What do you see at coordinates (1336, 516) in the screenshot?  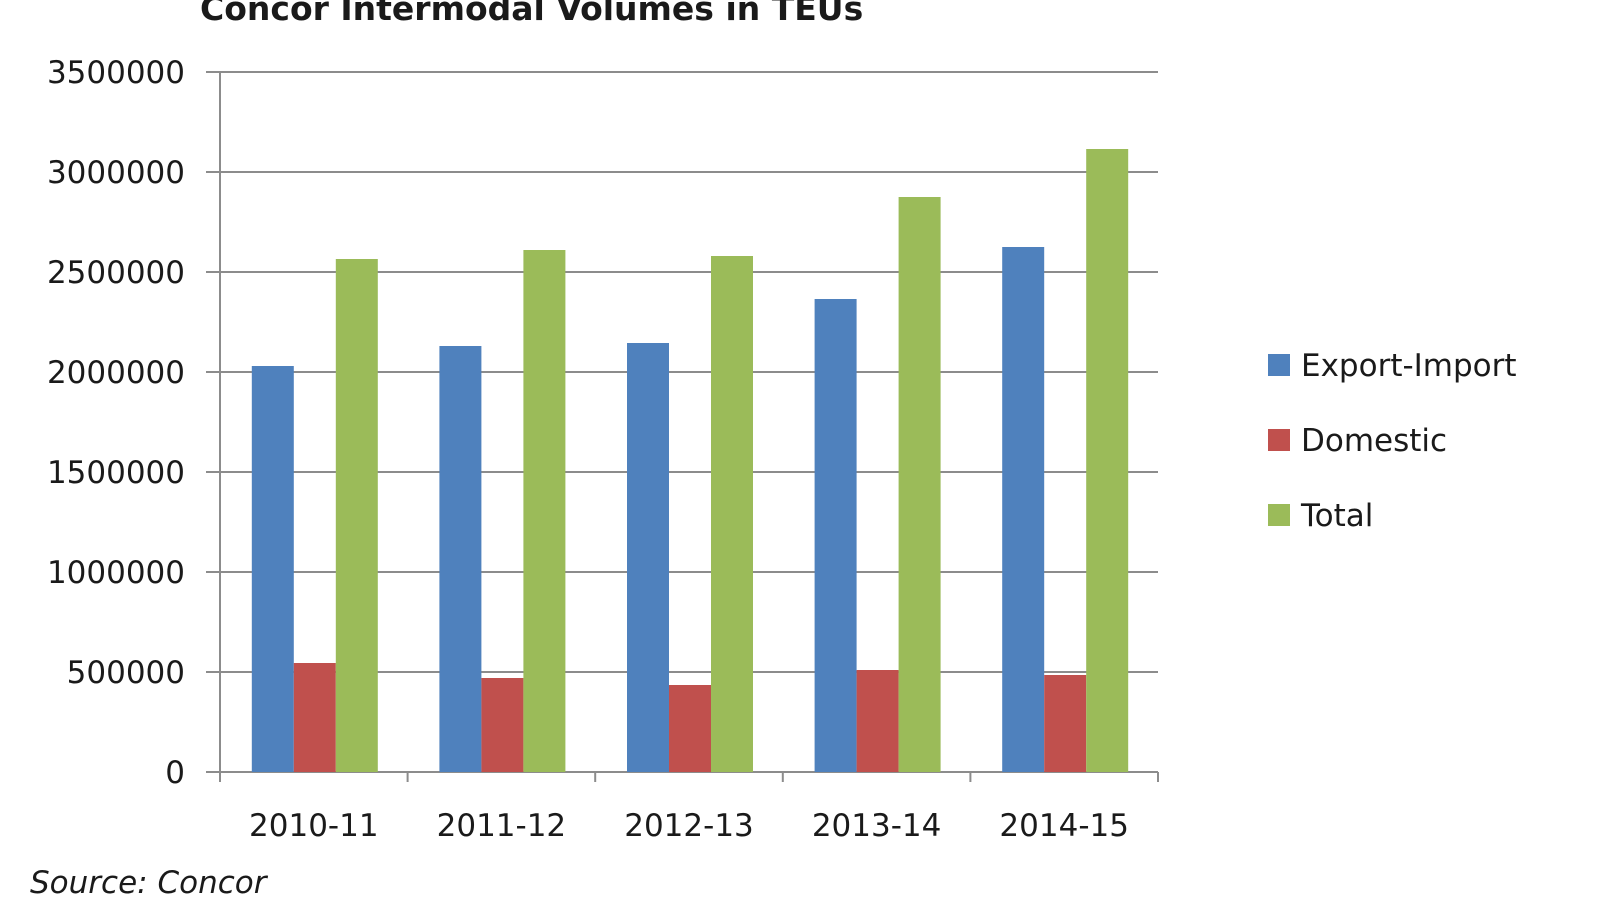 I see `legend-label-total: Total` at bounding box center [1336, 516].